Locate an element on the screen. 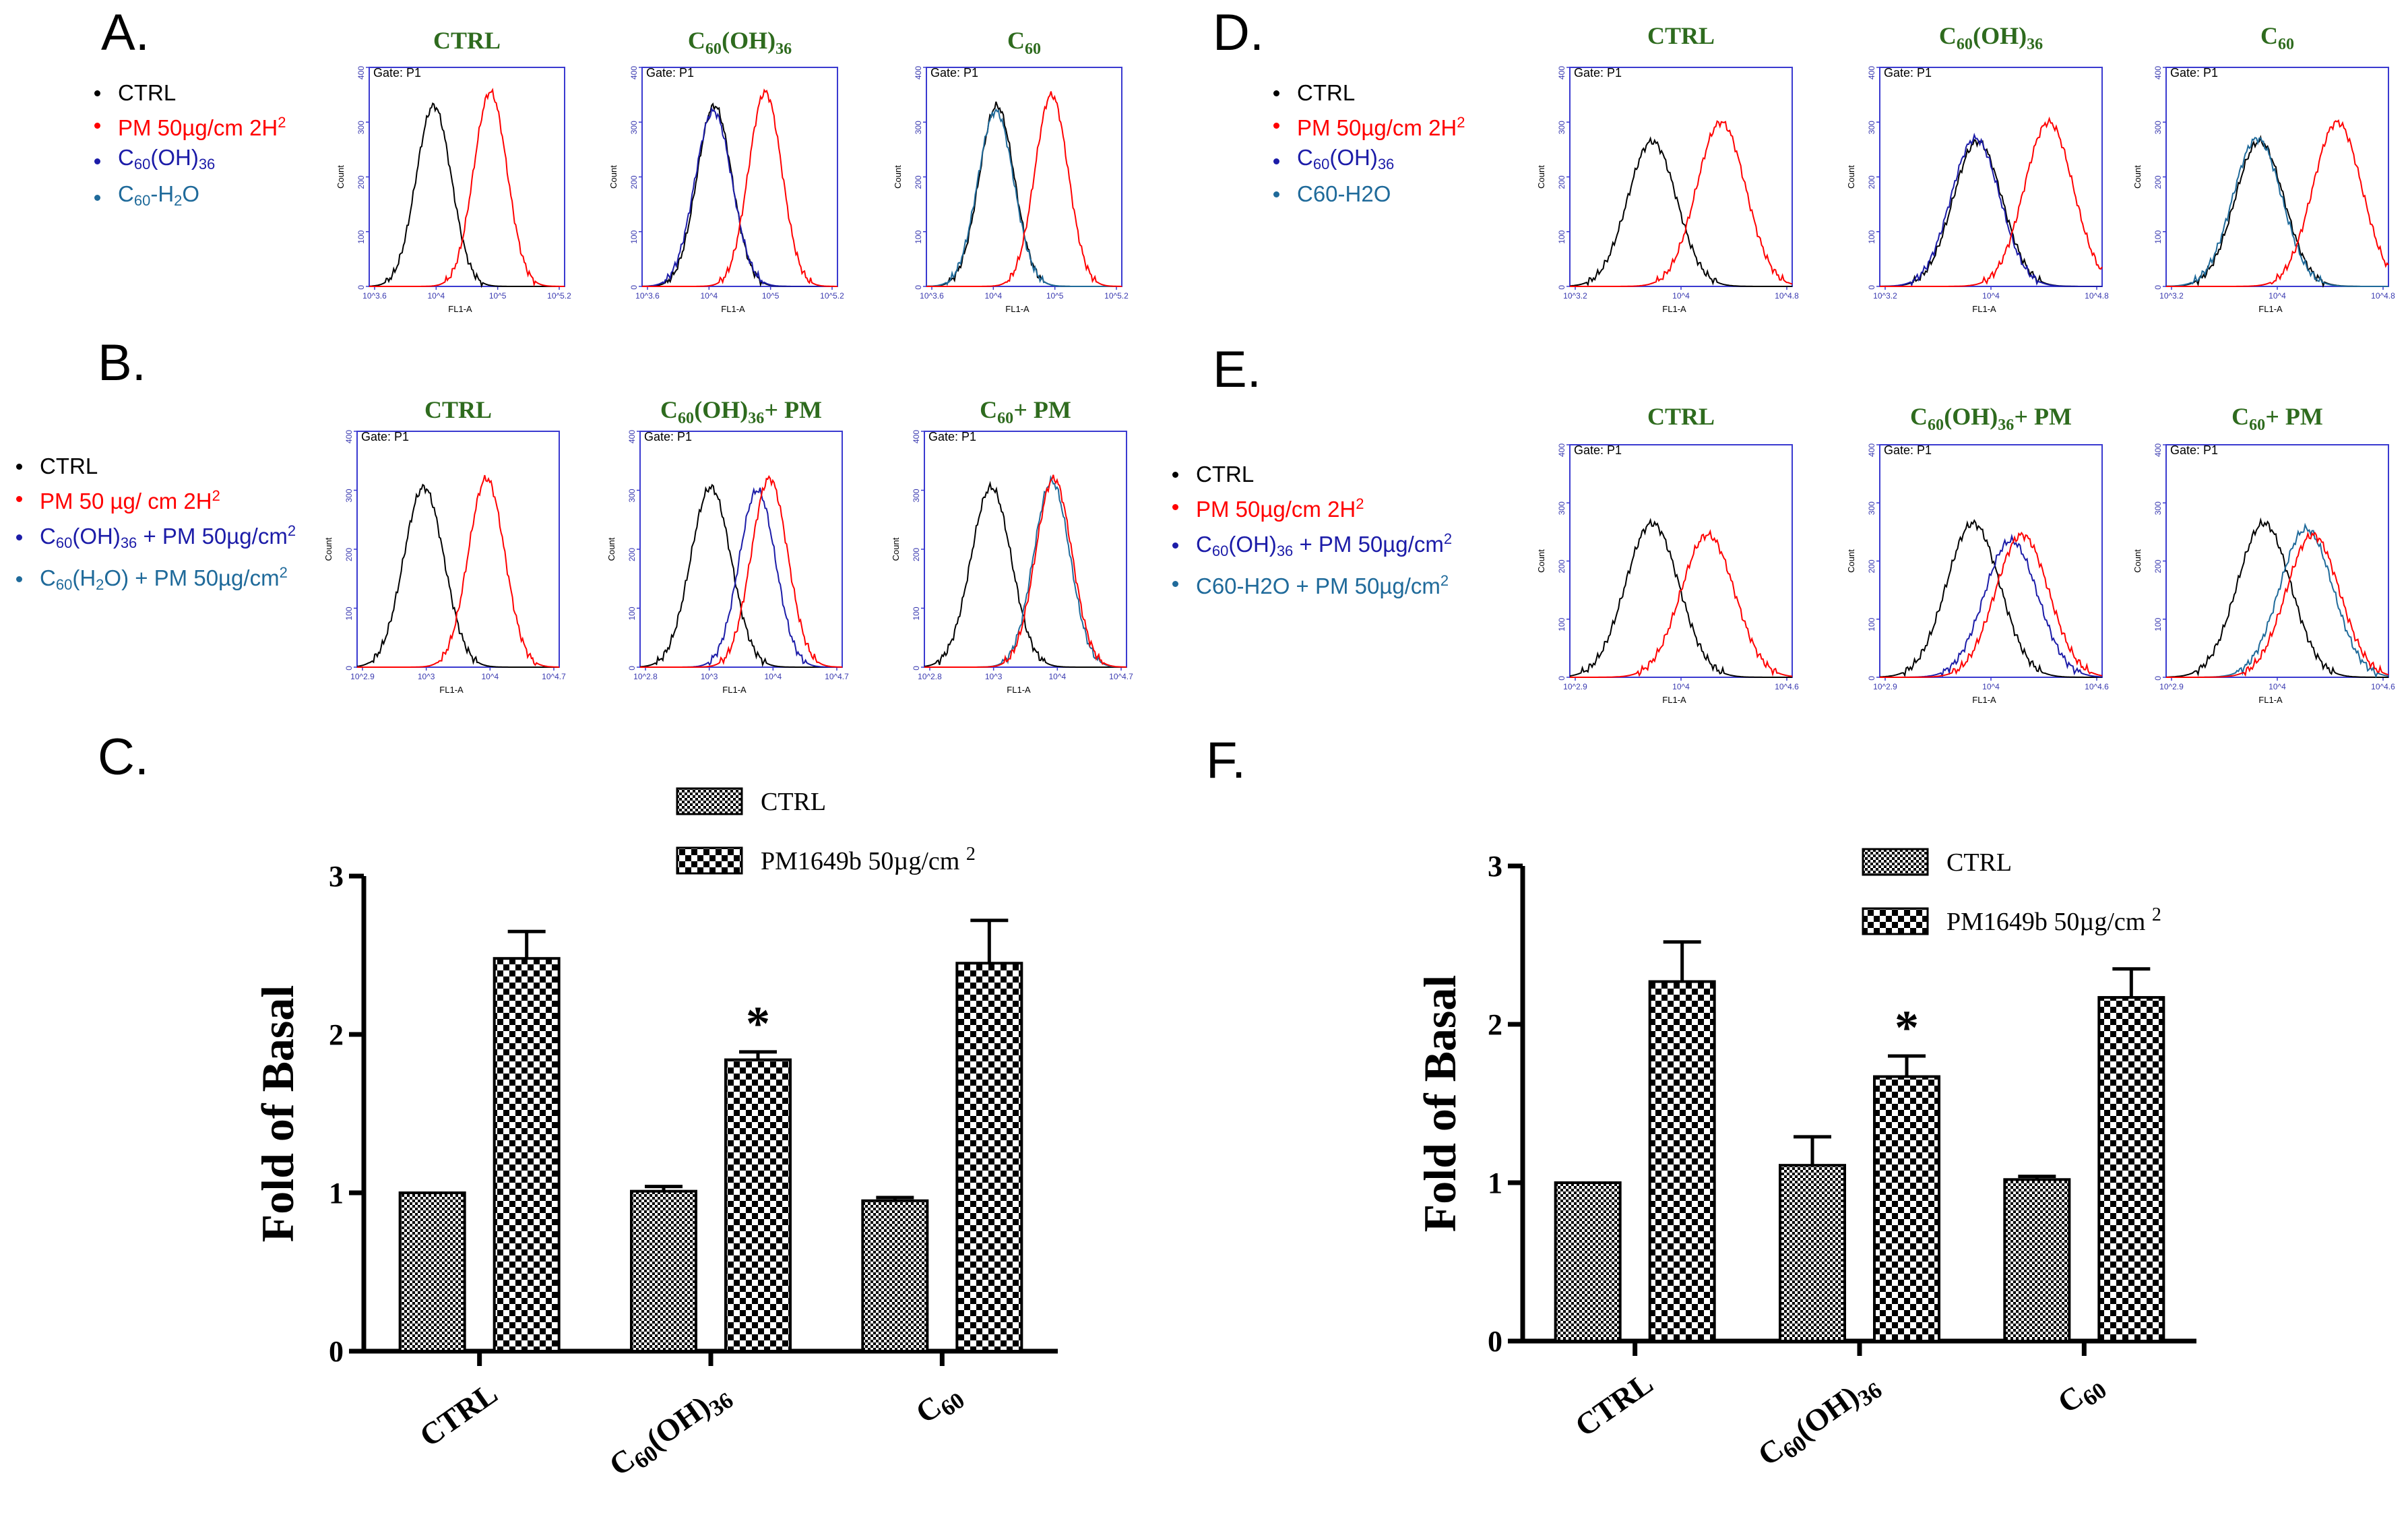 The height and width of the screenshot is (1521, 2408). y-tick-label: 1 is located at coordinates (336, 1193).